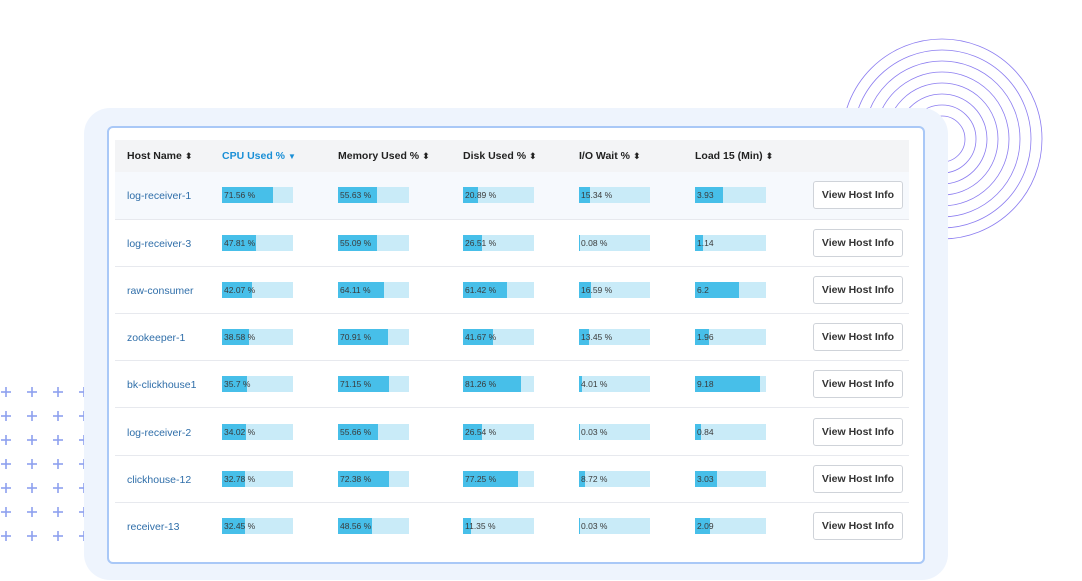  I want to click on header-host-name: Host Name ⬍, so click(162, 156).